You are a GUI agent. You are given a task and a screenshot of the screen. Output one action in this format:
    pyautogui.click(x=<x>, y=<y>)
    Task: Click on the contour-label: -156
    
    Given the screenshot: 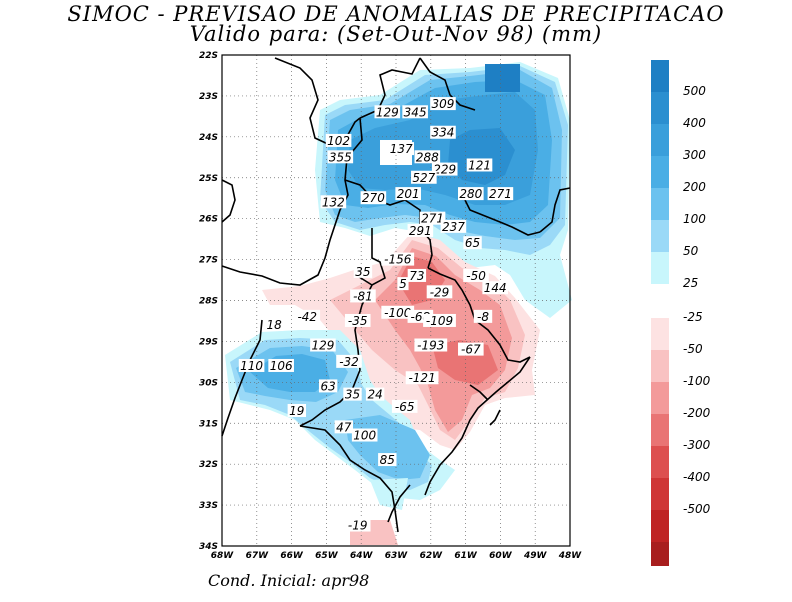 What is the action you would take?
    pyautogui.click(x=398, y=259)
    